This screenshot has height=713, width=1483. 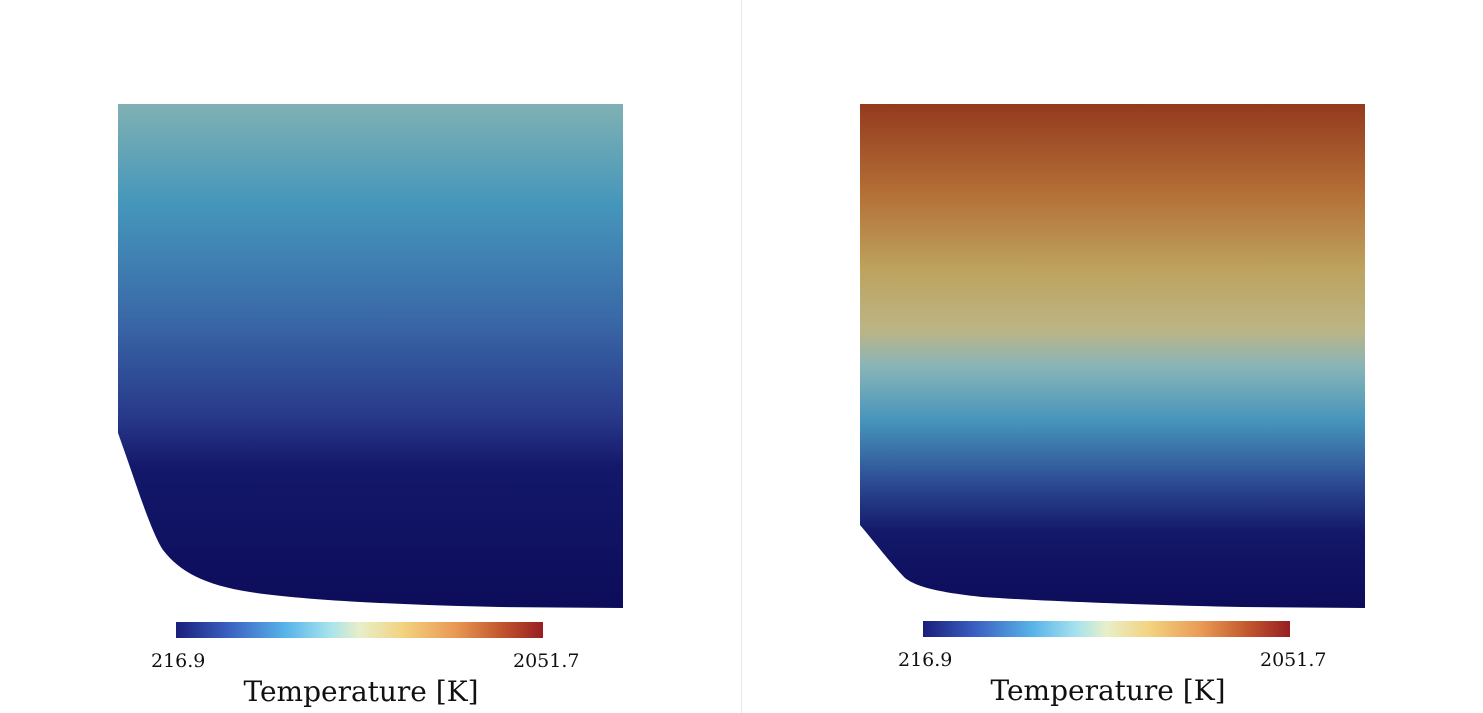 I want to click on right-colorbar-title: Temperature [K], so click(x=1108, y=690).